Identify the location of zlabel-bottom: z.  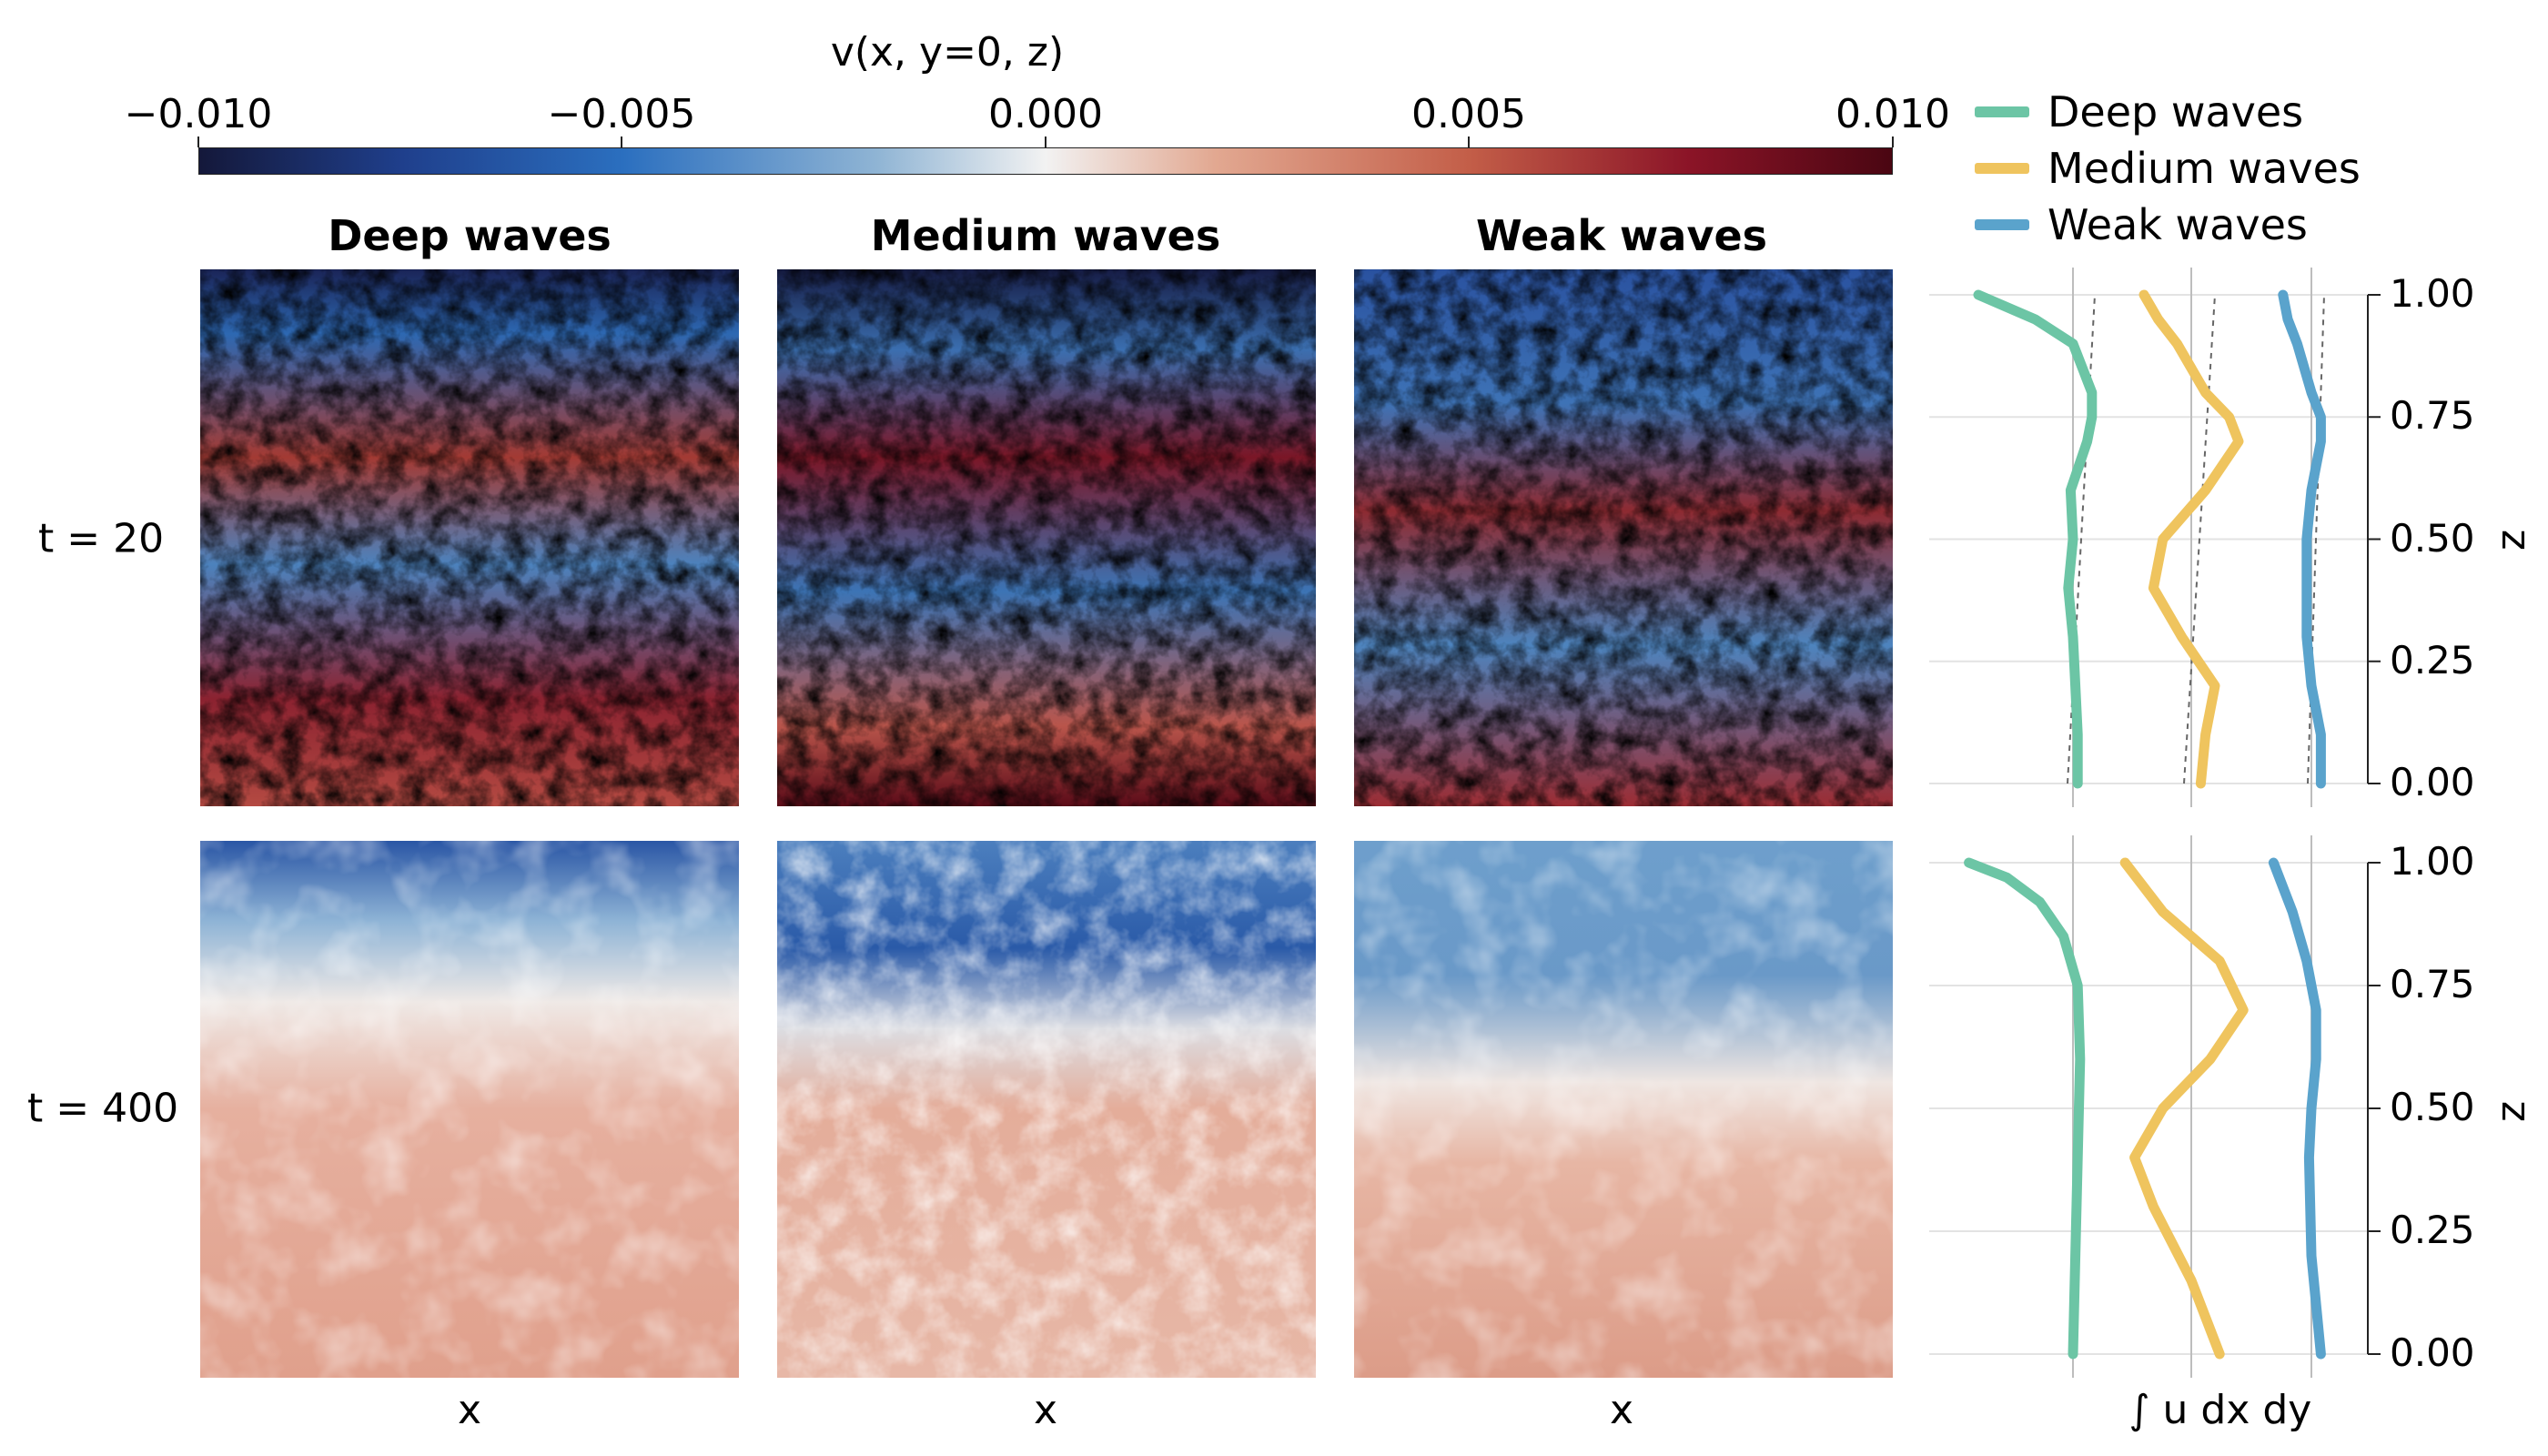
(2512, 1112).